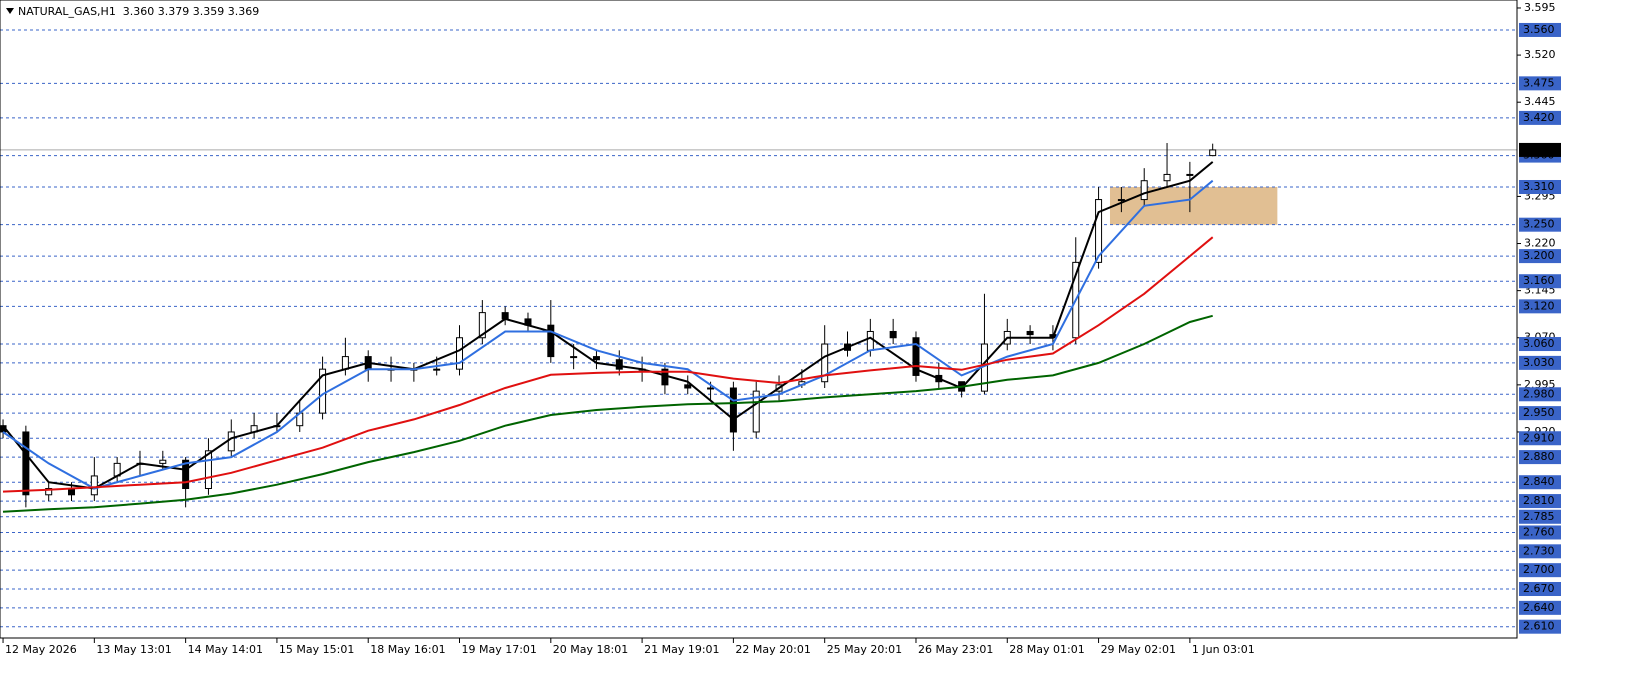  What do you see at coordinates (590, 649) in the screenshot?
I see `x-tick-label: 20 May 18:01` at bounding box center [590, 649].